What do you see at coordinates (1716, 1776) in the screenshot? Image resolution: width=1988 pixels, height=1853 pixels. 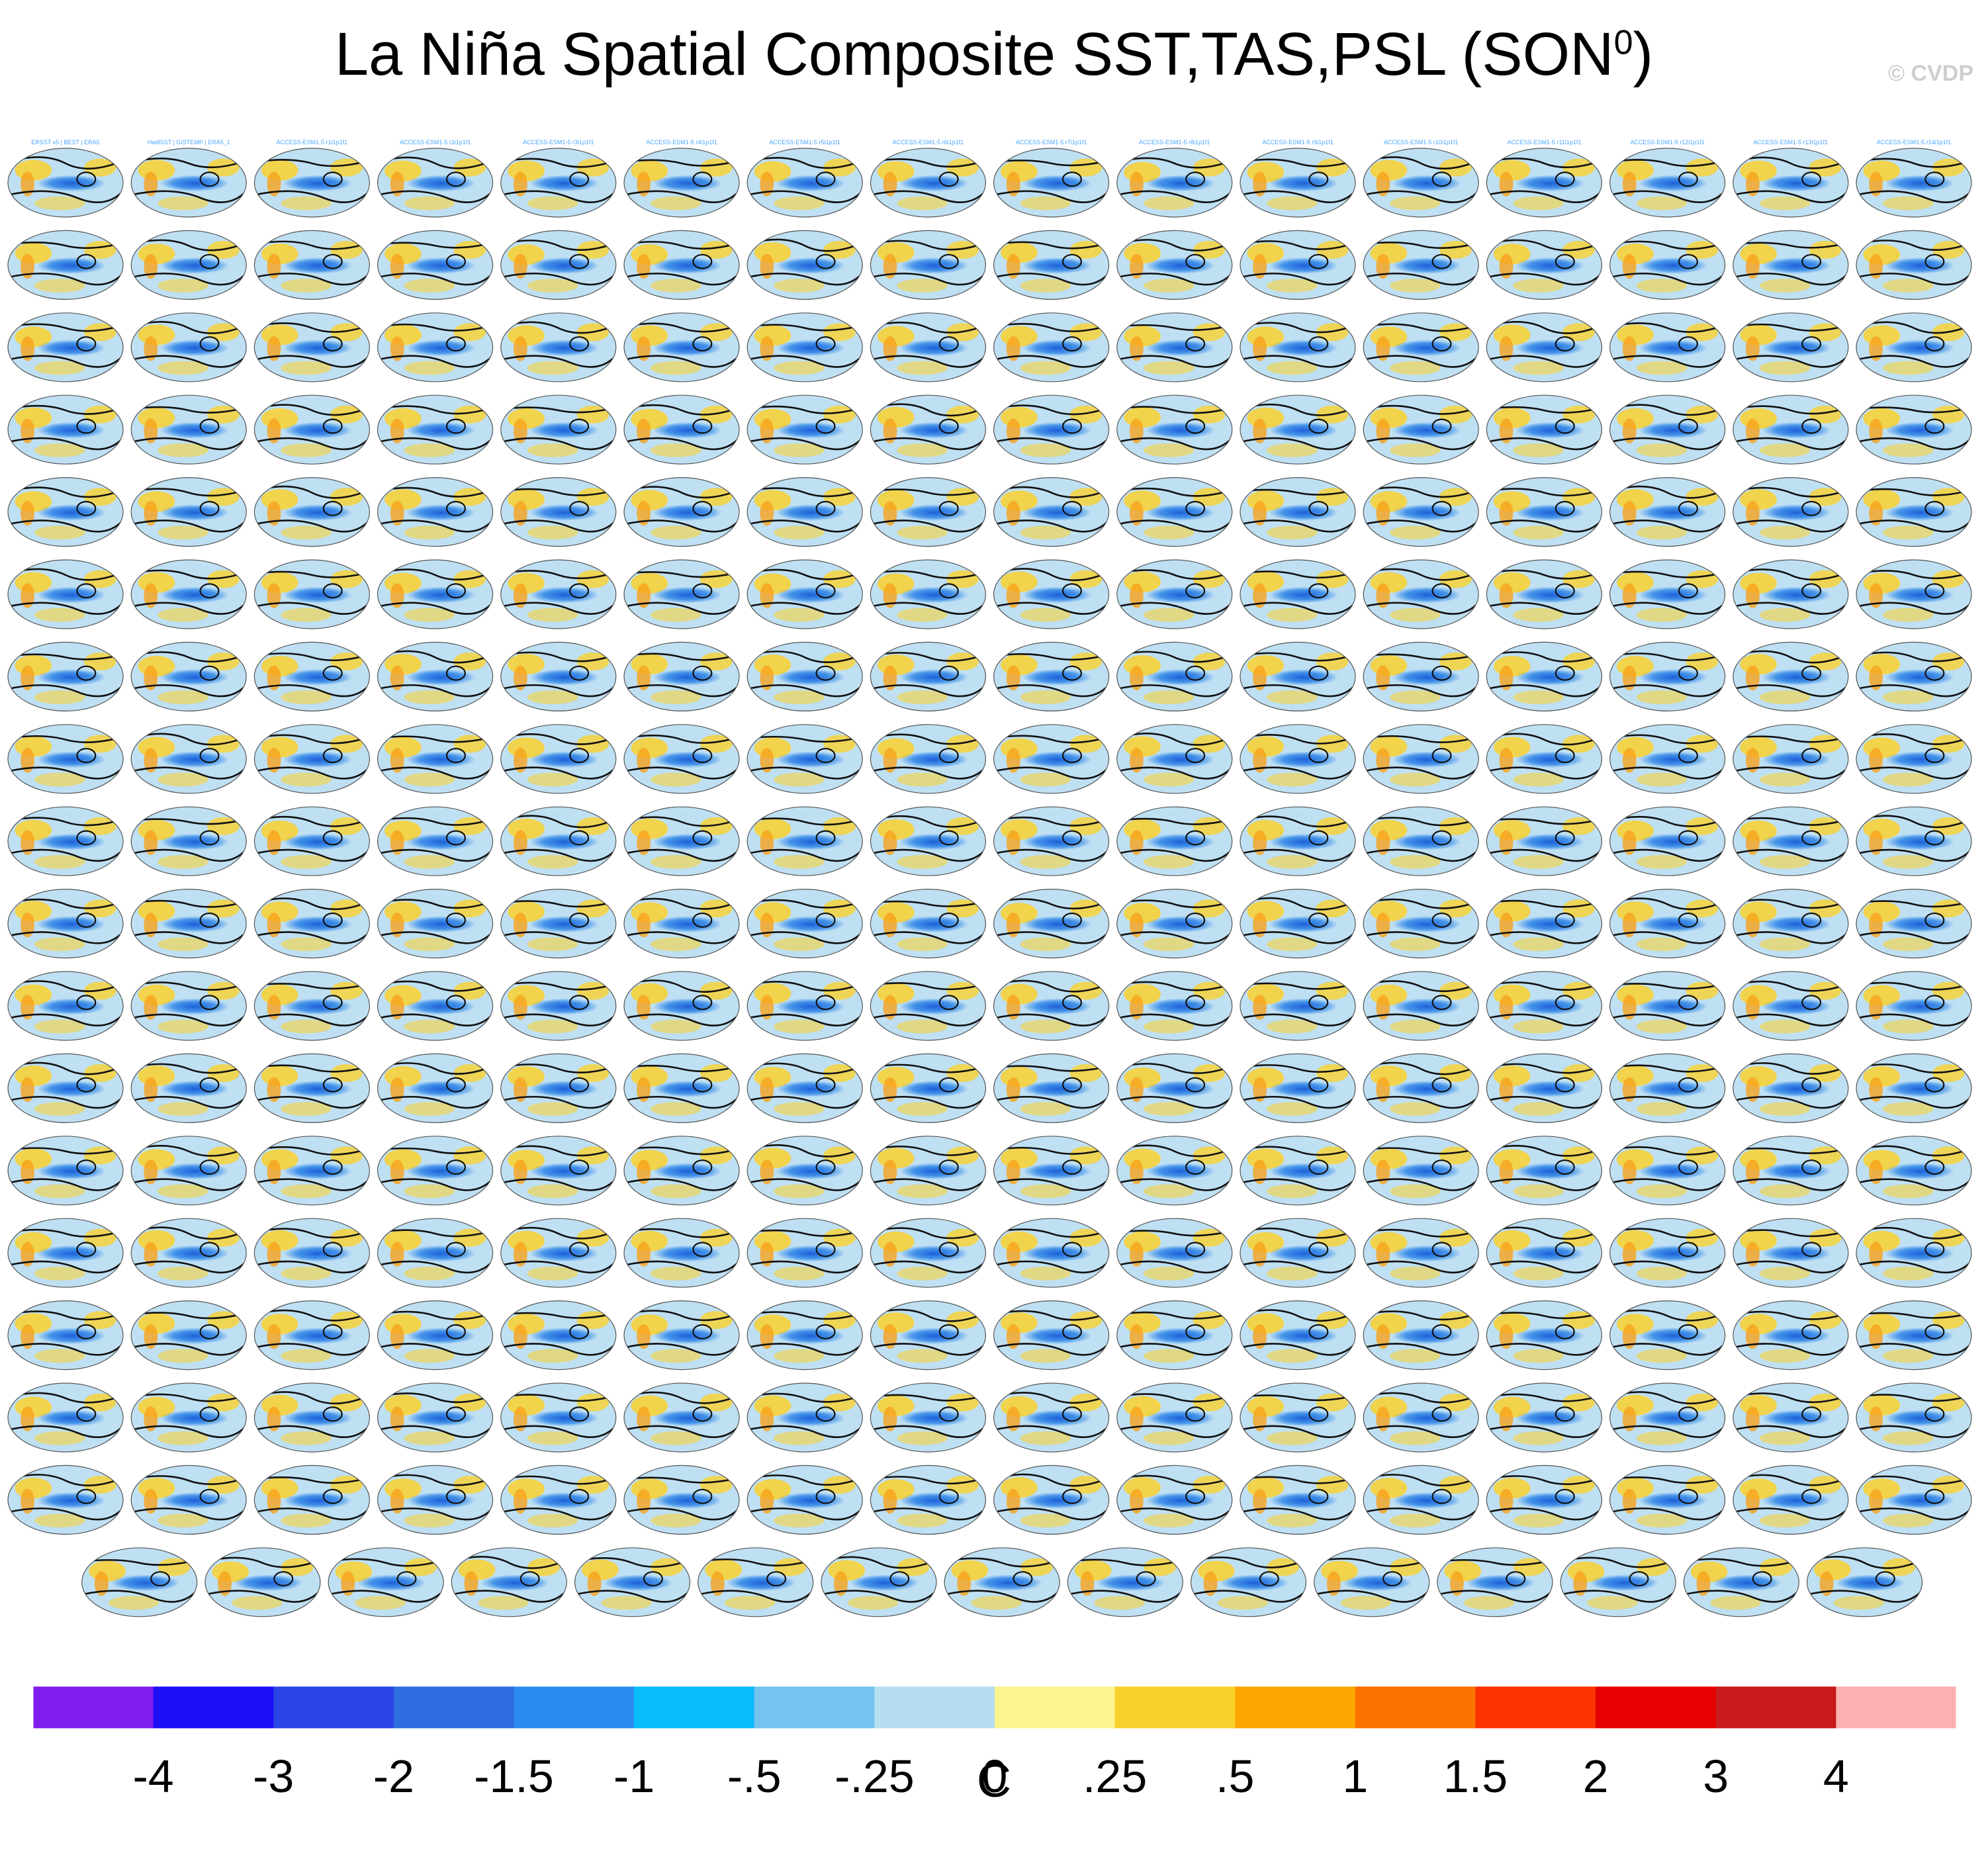 I see `colorbar-tick-label: 3` at bounding box center [1716, 1776].